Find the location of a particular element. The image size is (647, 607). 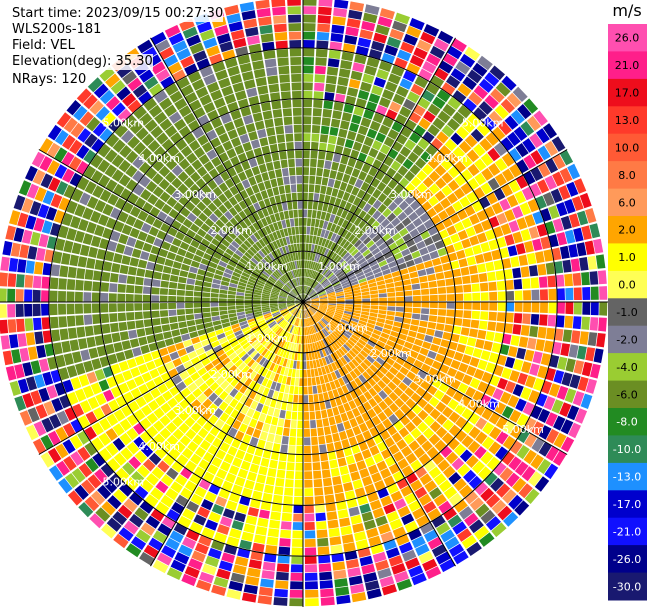

colorbar-bin is located at coordinates (627, 394).